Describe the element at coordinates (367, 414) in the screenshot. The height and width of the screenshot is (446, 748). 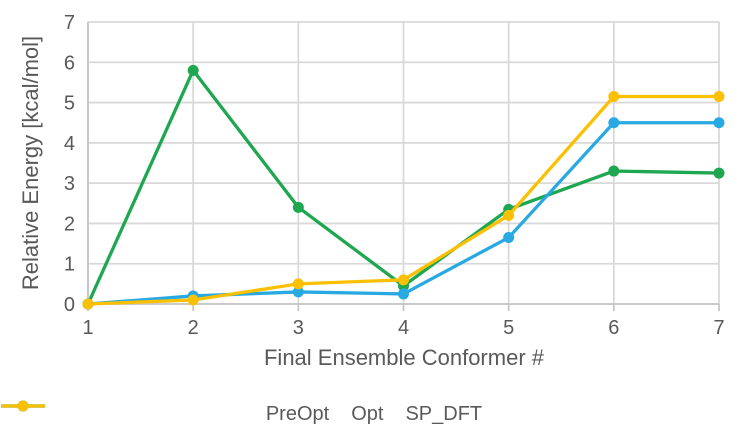
I see `legend-label: Opt` at that location.